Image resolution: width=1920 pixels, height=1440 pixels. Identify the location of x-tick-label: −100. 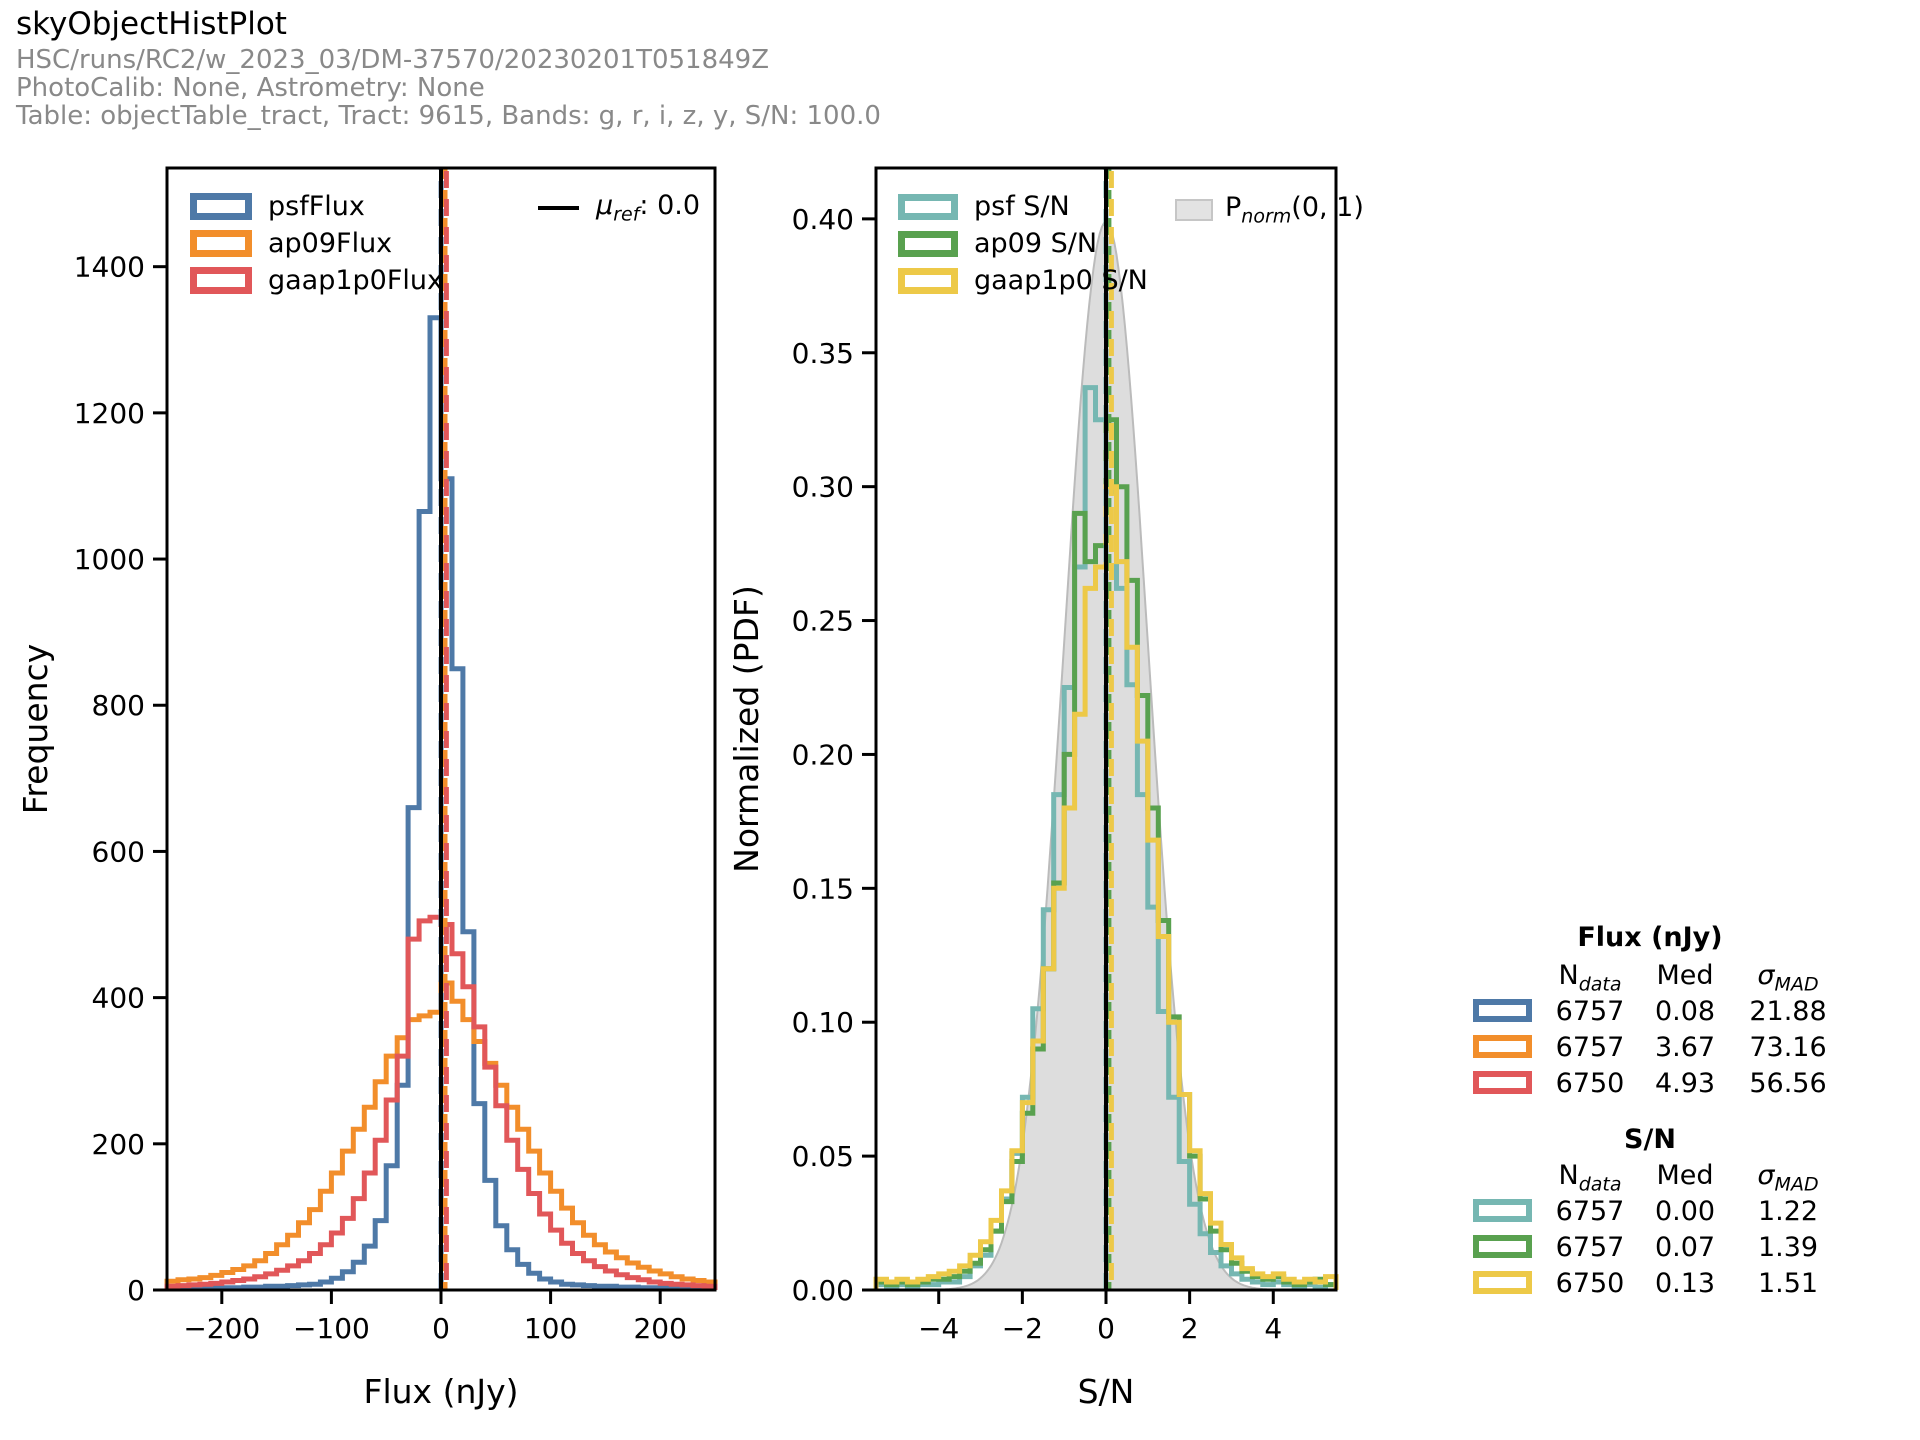
(331, 1328).